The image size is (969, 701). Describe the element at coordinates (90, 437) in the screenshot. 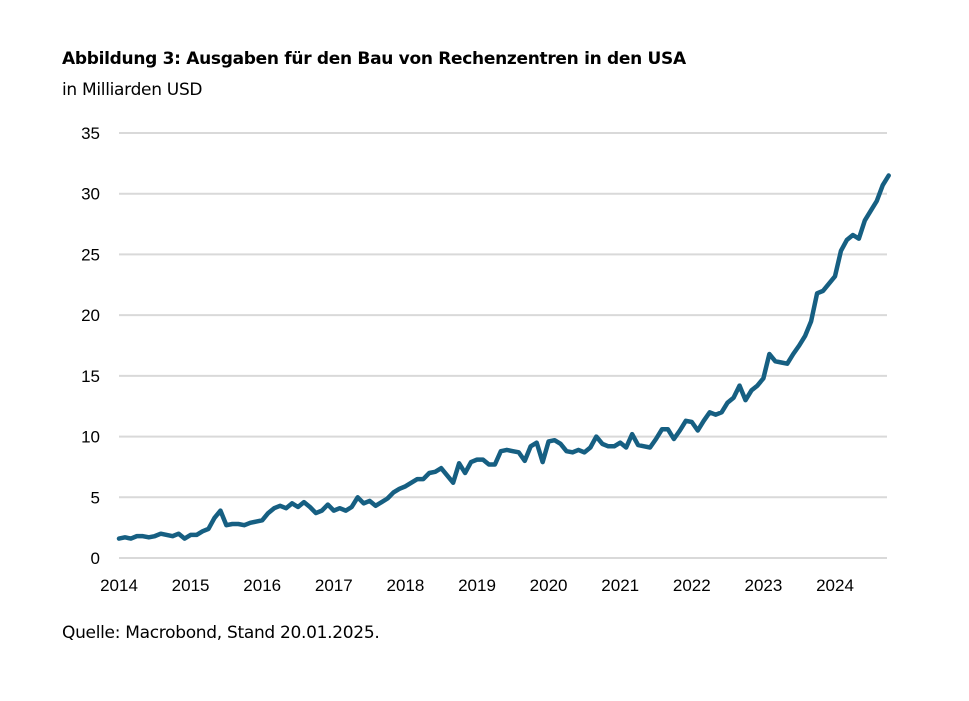

I see `y-tick-label: 10` at that location.